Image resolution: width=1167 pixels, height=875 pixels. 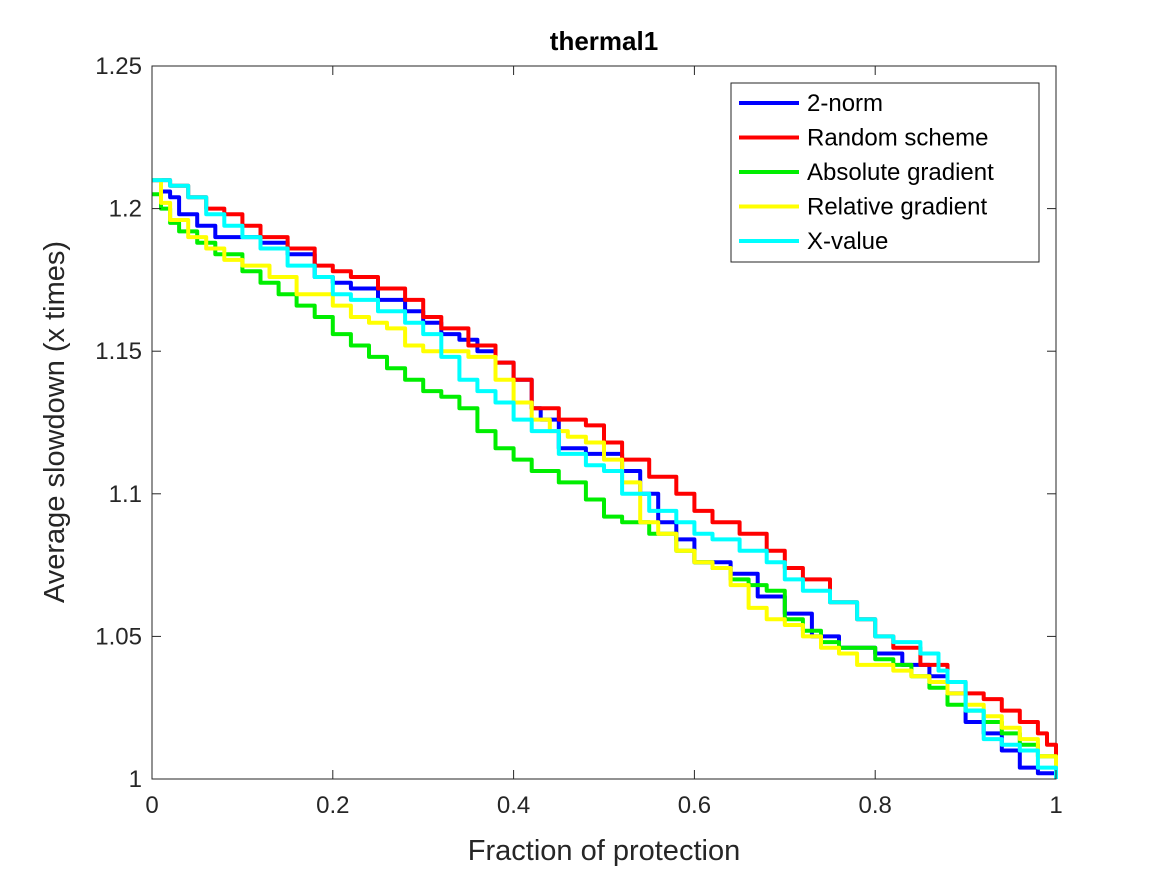 I want to click on x-tick-label: 0.2, so click(x=332, y=805).